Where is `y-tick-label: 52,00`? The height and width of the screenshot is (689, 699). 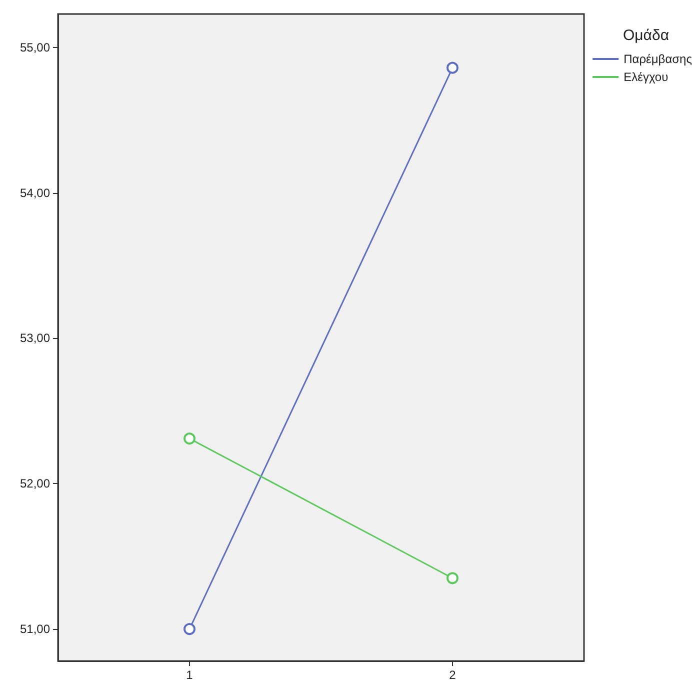
y-tick-label: 52,00 is located at coordinates (35, 483).